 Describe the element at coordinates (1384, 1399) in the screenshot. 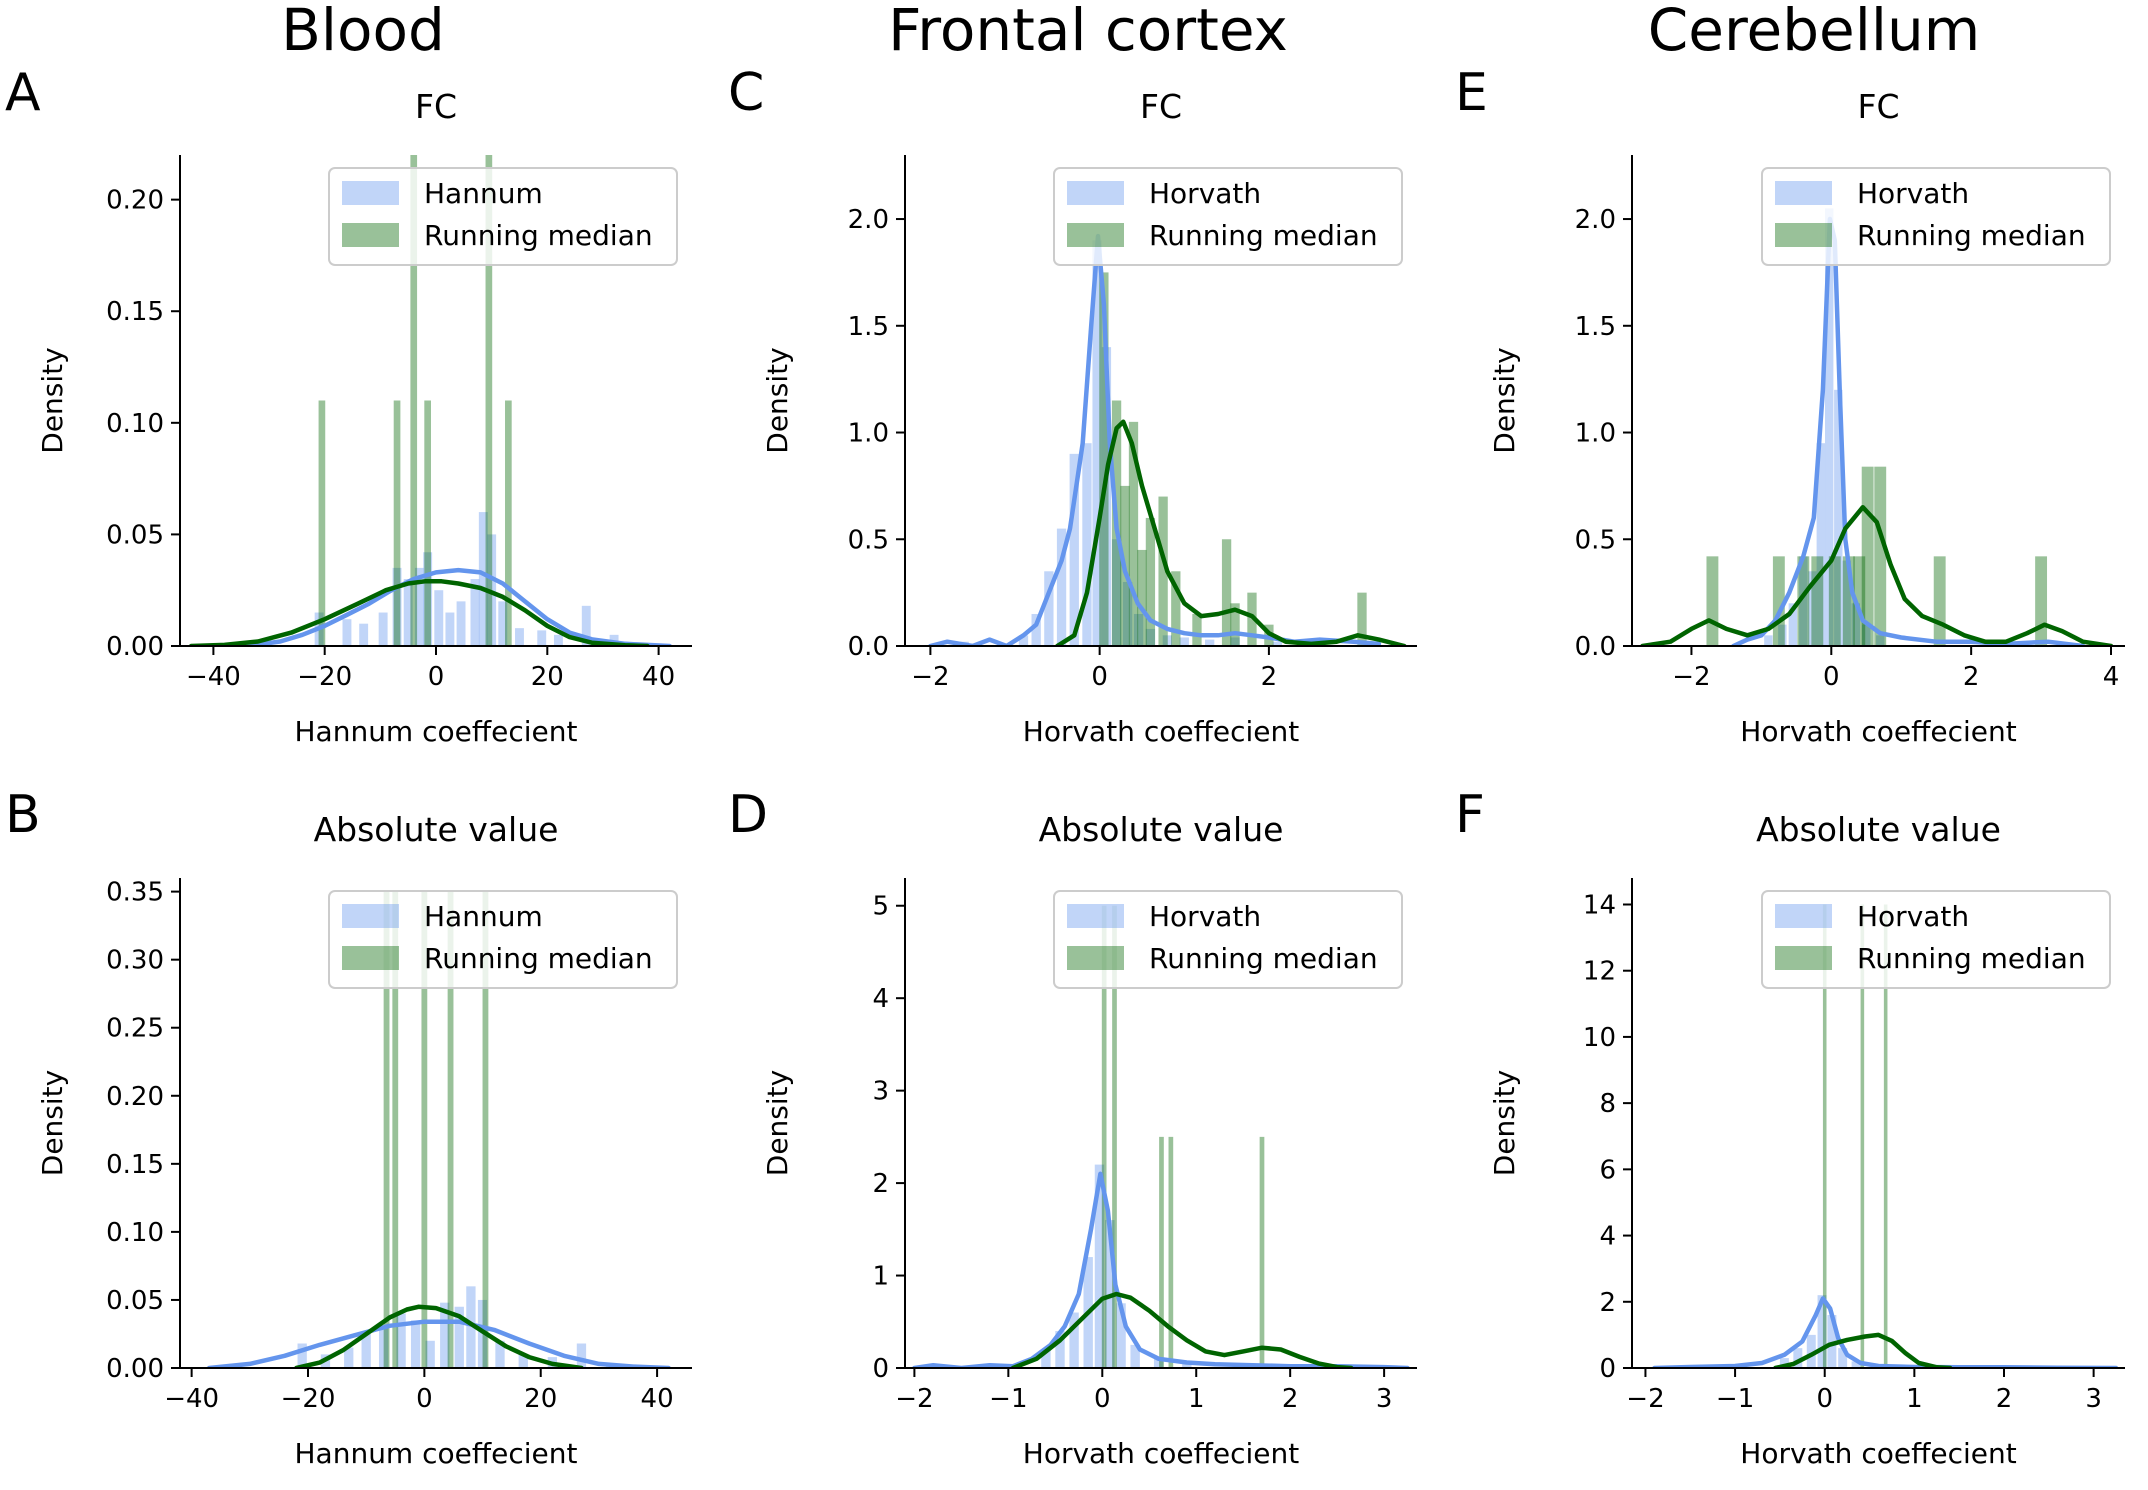

I see `x-tick-label: 3` at that location.